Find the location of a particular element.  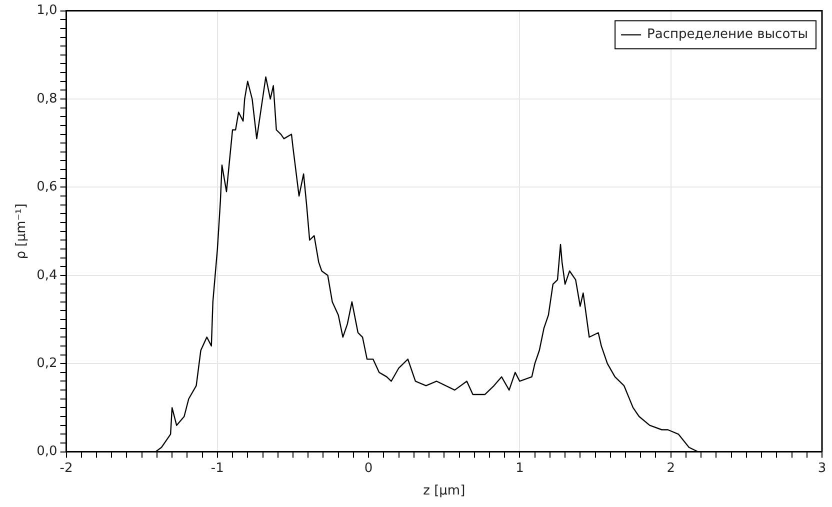

y-tick-label: 1,0 is located at coordinates (47, 10).